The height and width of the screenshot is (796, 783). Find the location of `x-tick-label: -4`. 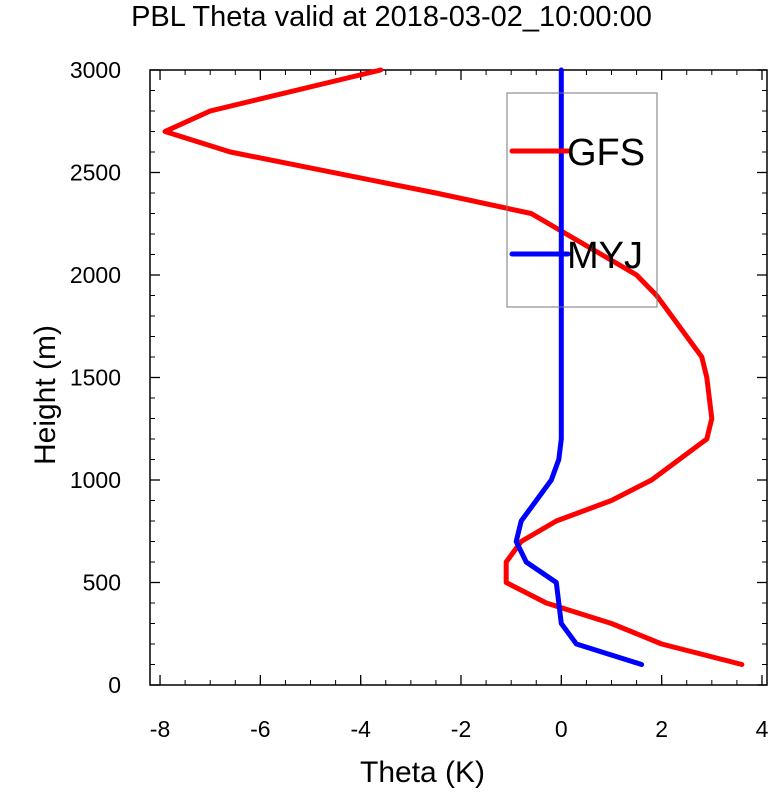

x-tick-label: -4 is located at coordinates (360, 729).